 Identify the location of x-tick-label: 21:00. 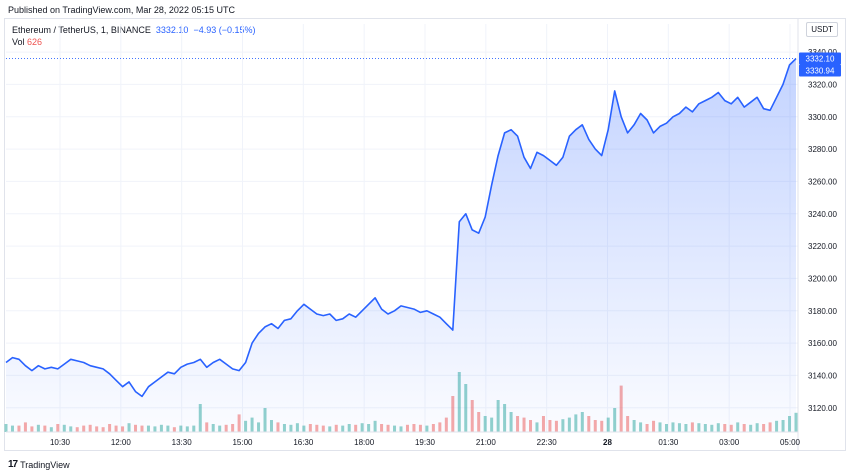
(486, 442).